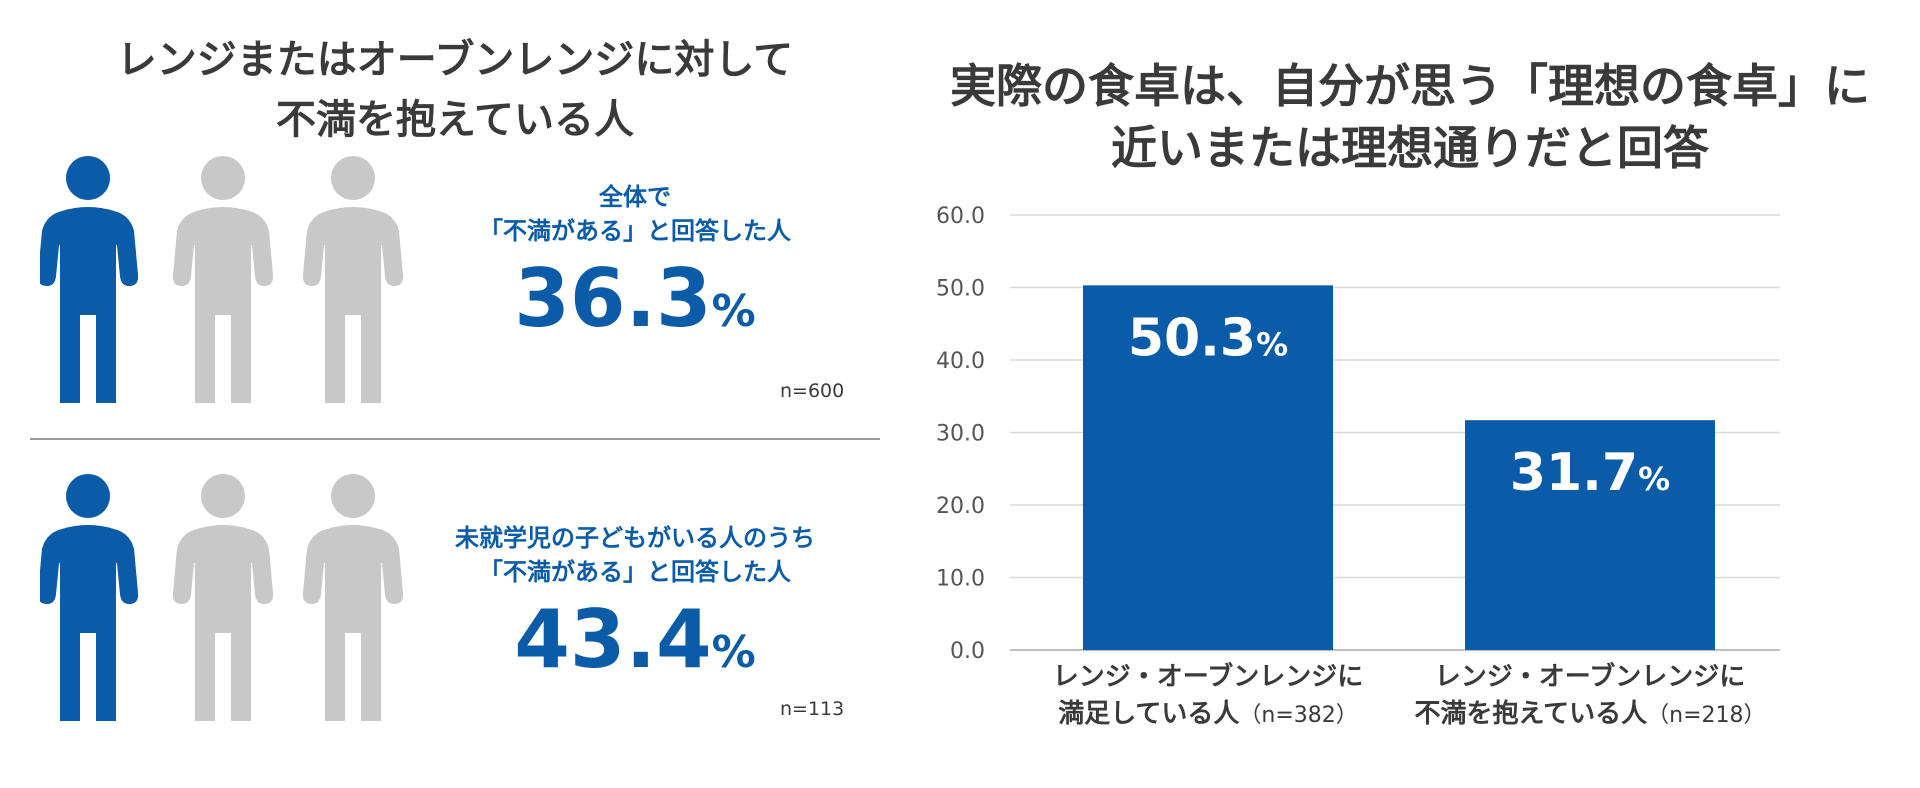 This screenshot has height=788, width=1920. I want to click on y-tick-label: 10.0, so click(960, 579).